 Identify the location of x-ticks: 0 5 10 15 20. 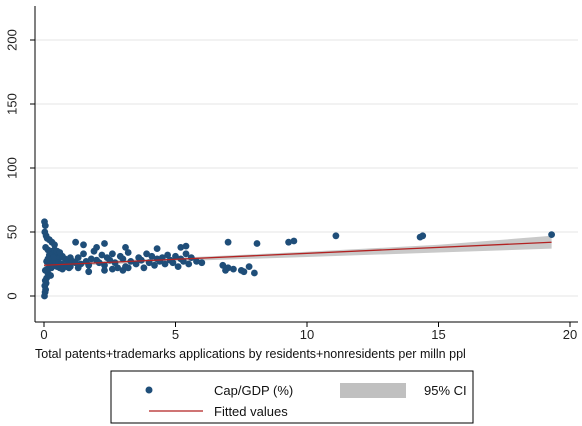
(308, 332).